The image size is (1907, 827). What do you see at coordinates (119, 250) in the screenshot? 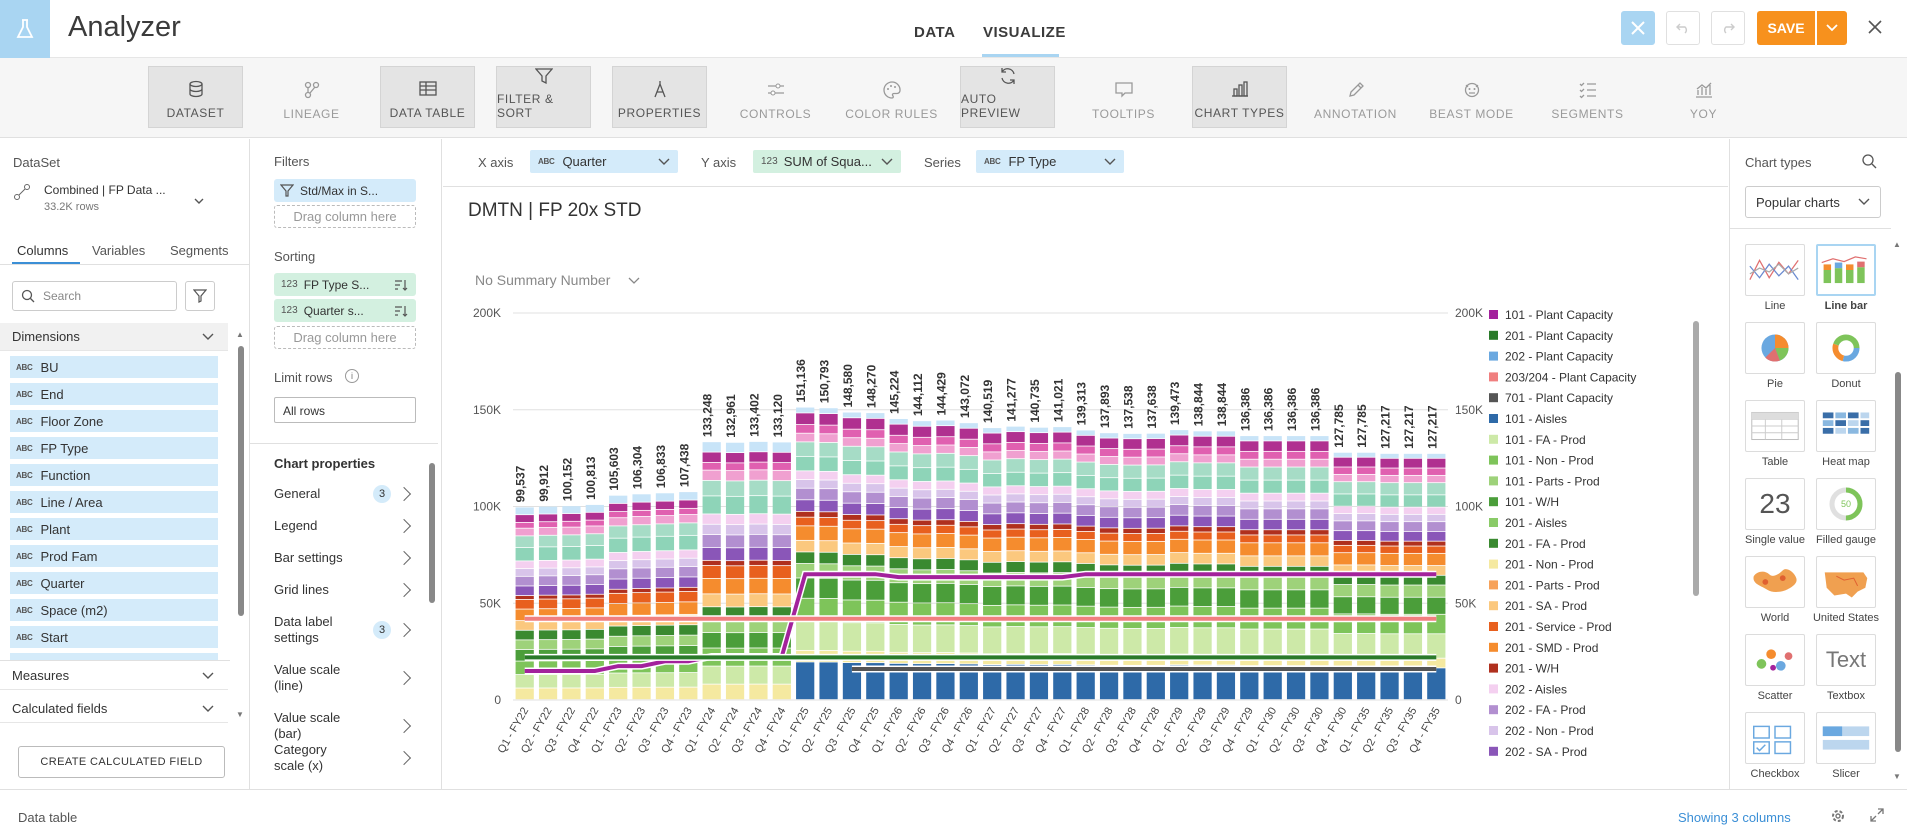
I see `tab-variables: Variables` at bounding box center [119, 250].